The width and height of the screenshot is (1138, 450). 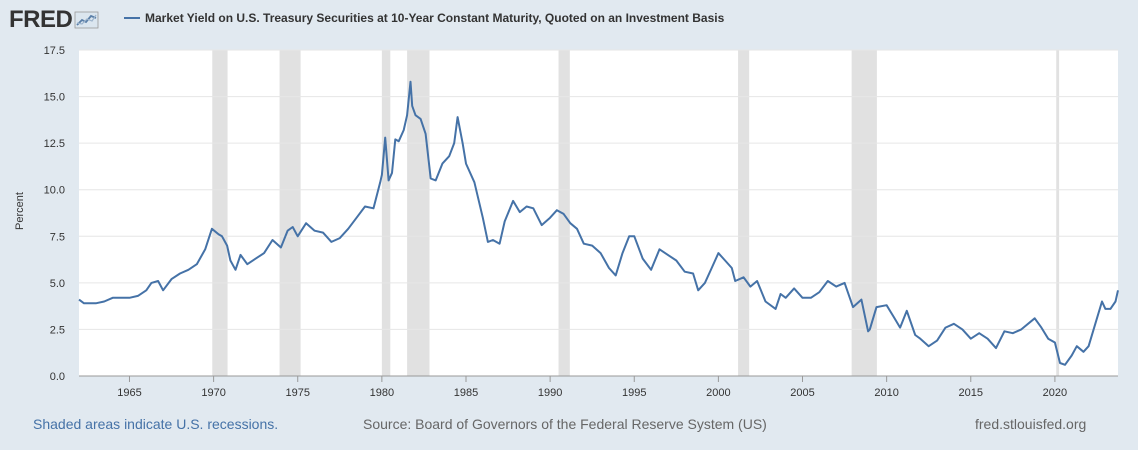 I want to click on fred-logo: FRED, so click(x=54, y=20).